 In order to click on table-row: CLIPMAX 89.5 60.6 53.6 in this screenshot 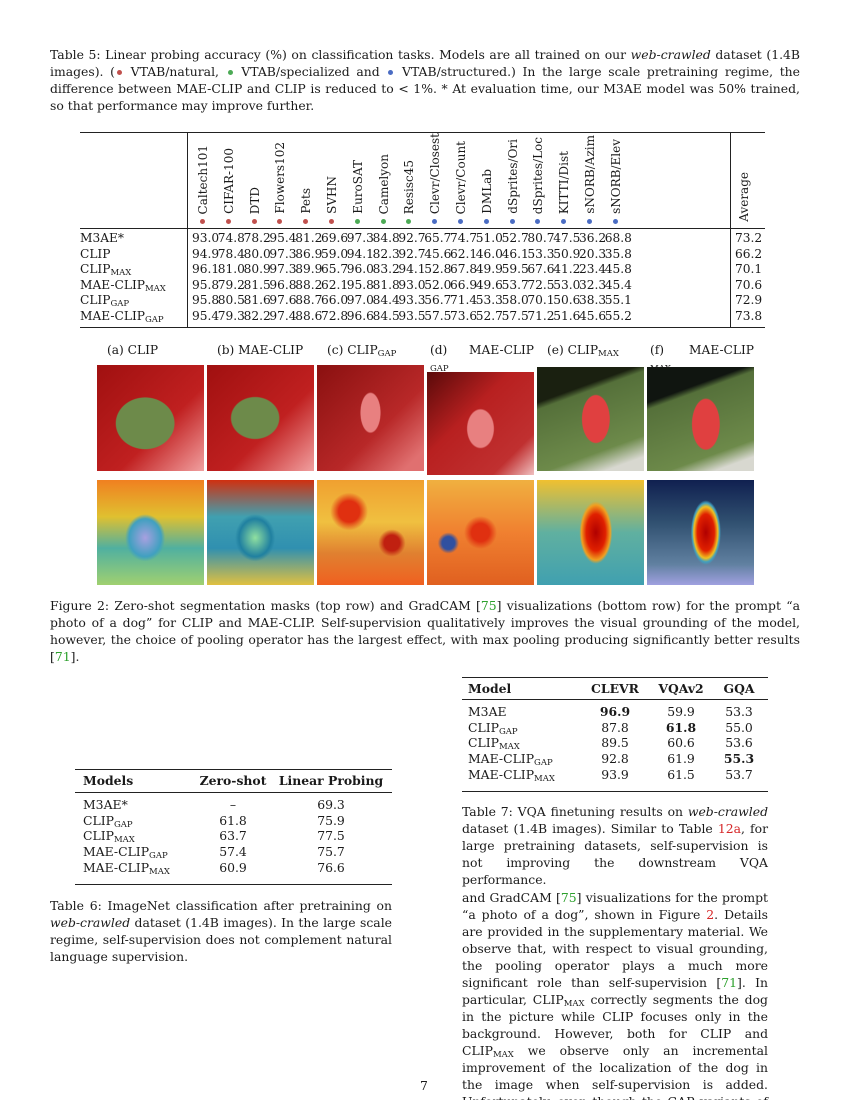, I will do `click(615, 743)`.